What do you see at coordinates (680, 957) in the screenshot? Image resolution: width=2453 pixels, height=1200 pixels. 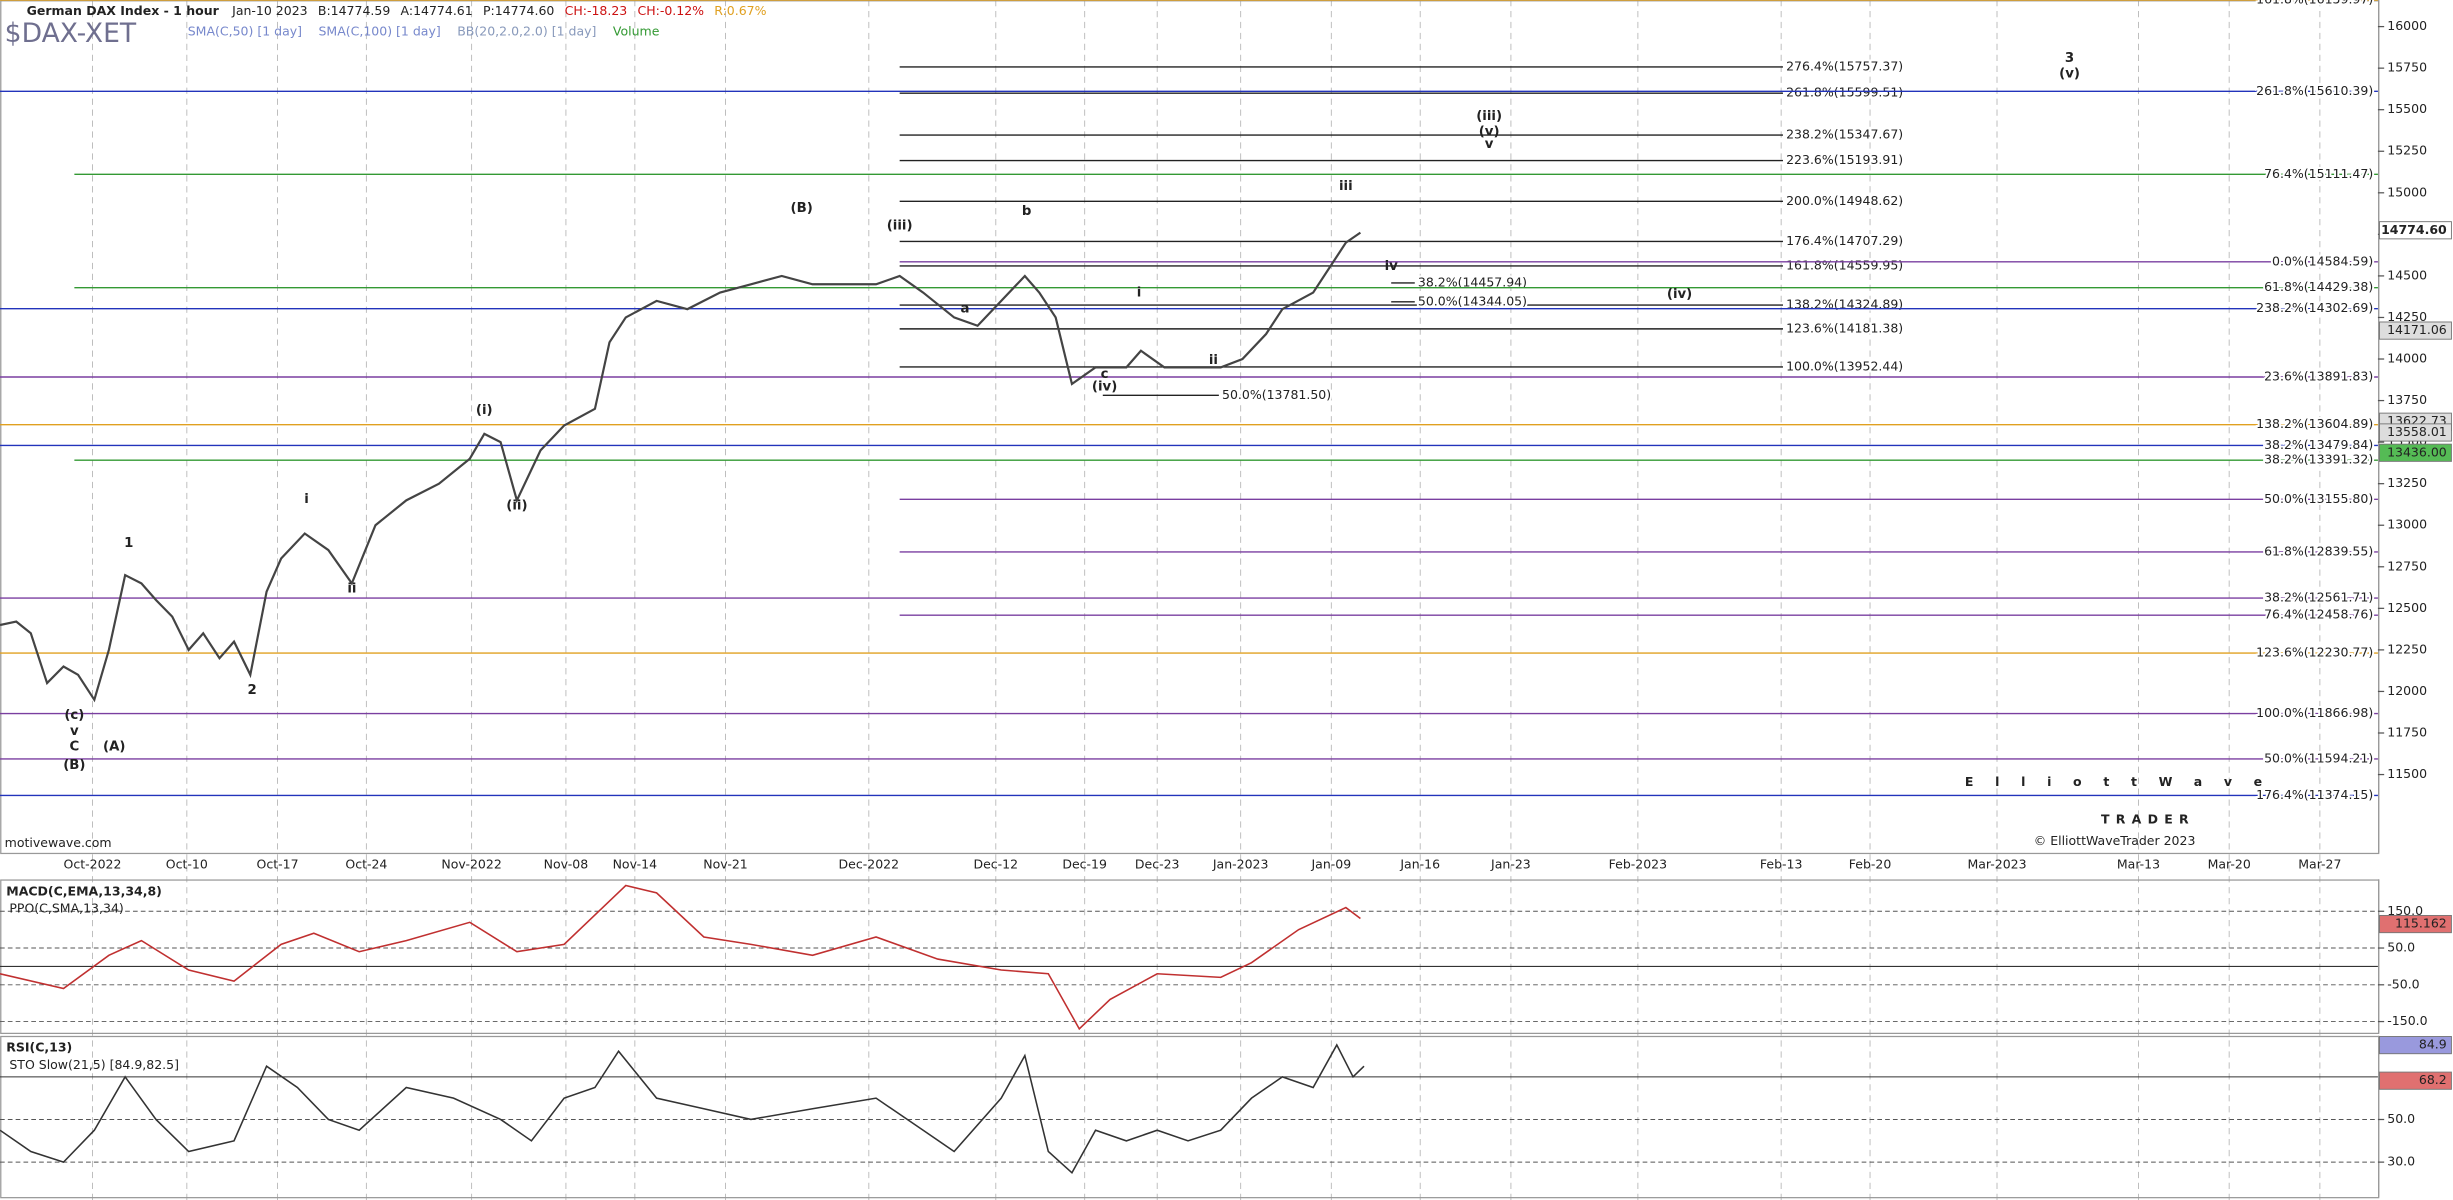 I see `price-line` at bounding box center [680, 957].